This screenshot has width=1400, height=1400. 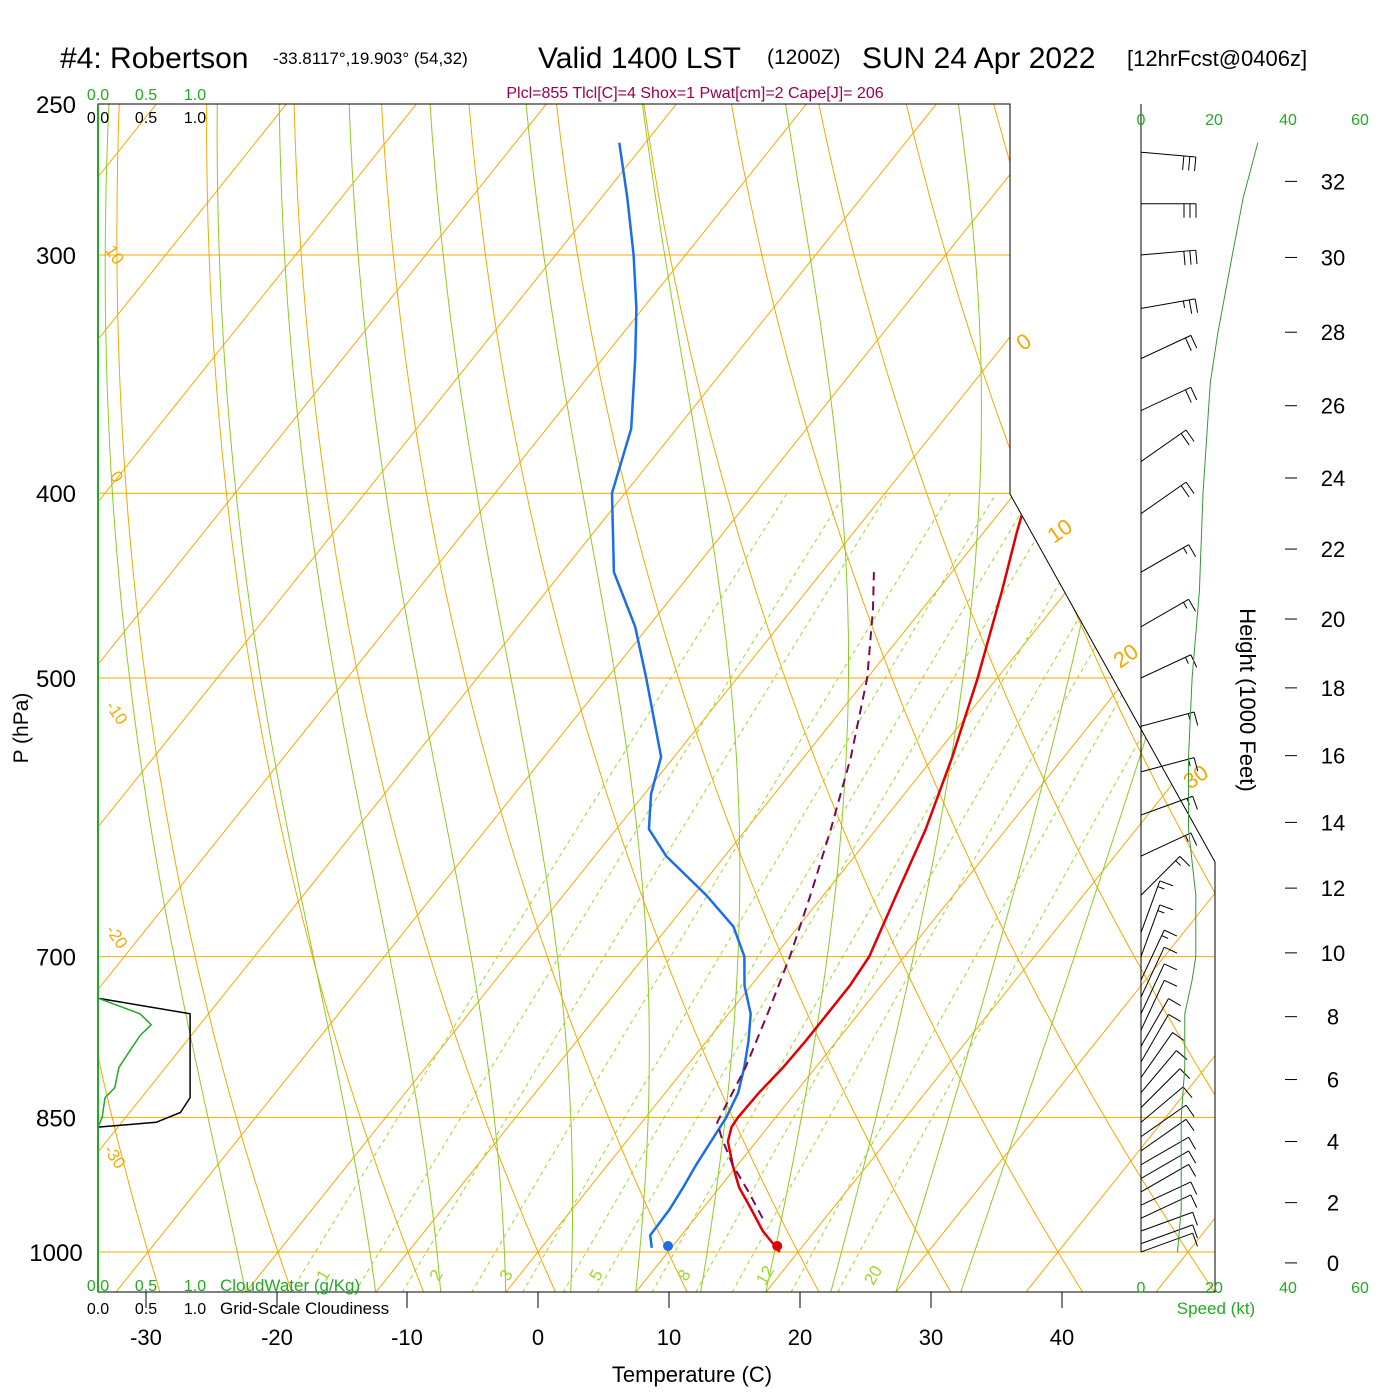 I want to click on x-tick-label: -10, so click(x=407, y=1337).